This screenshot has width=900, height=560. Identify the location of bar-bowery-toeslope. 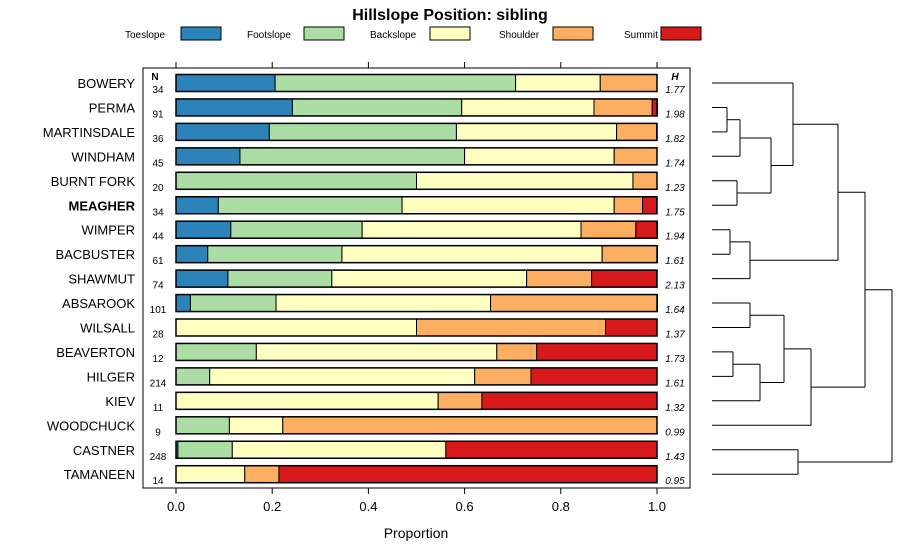
(225, 83).